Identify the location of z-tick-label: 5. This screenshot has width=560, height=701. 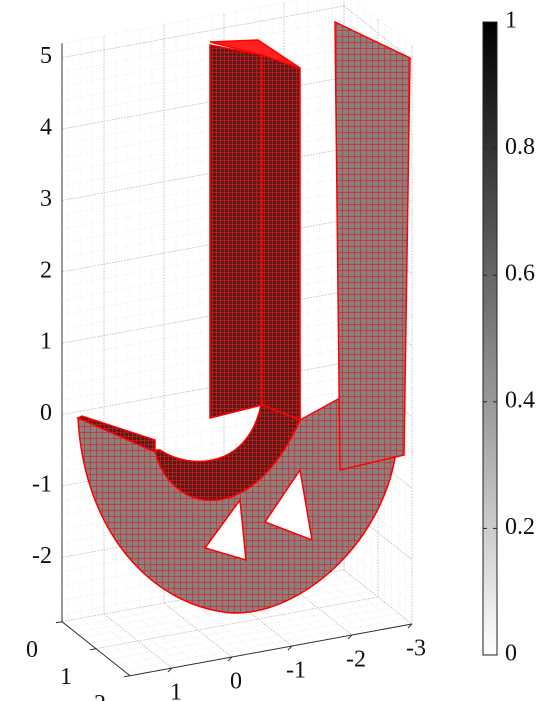
(46, 56).